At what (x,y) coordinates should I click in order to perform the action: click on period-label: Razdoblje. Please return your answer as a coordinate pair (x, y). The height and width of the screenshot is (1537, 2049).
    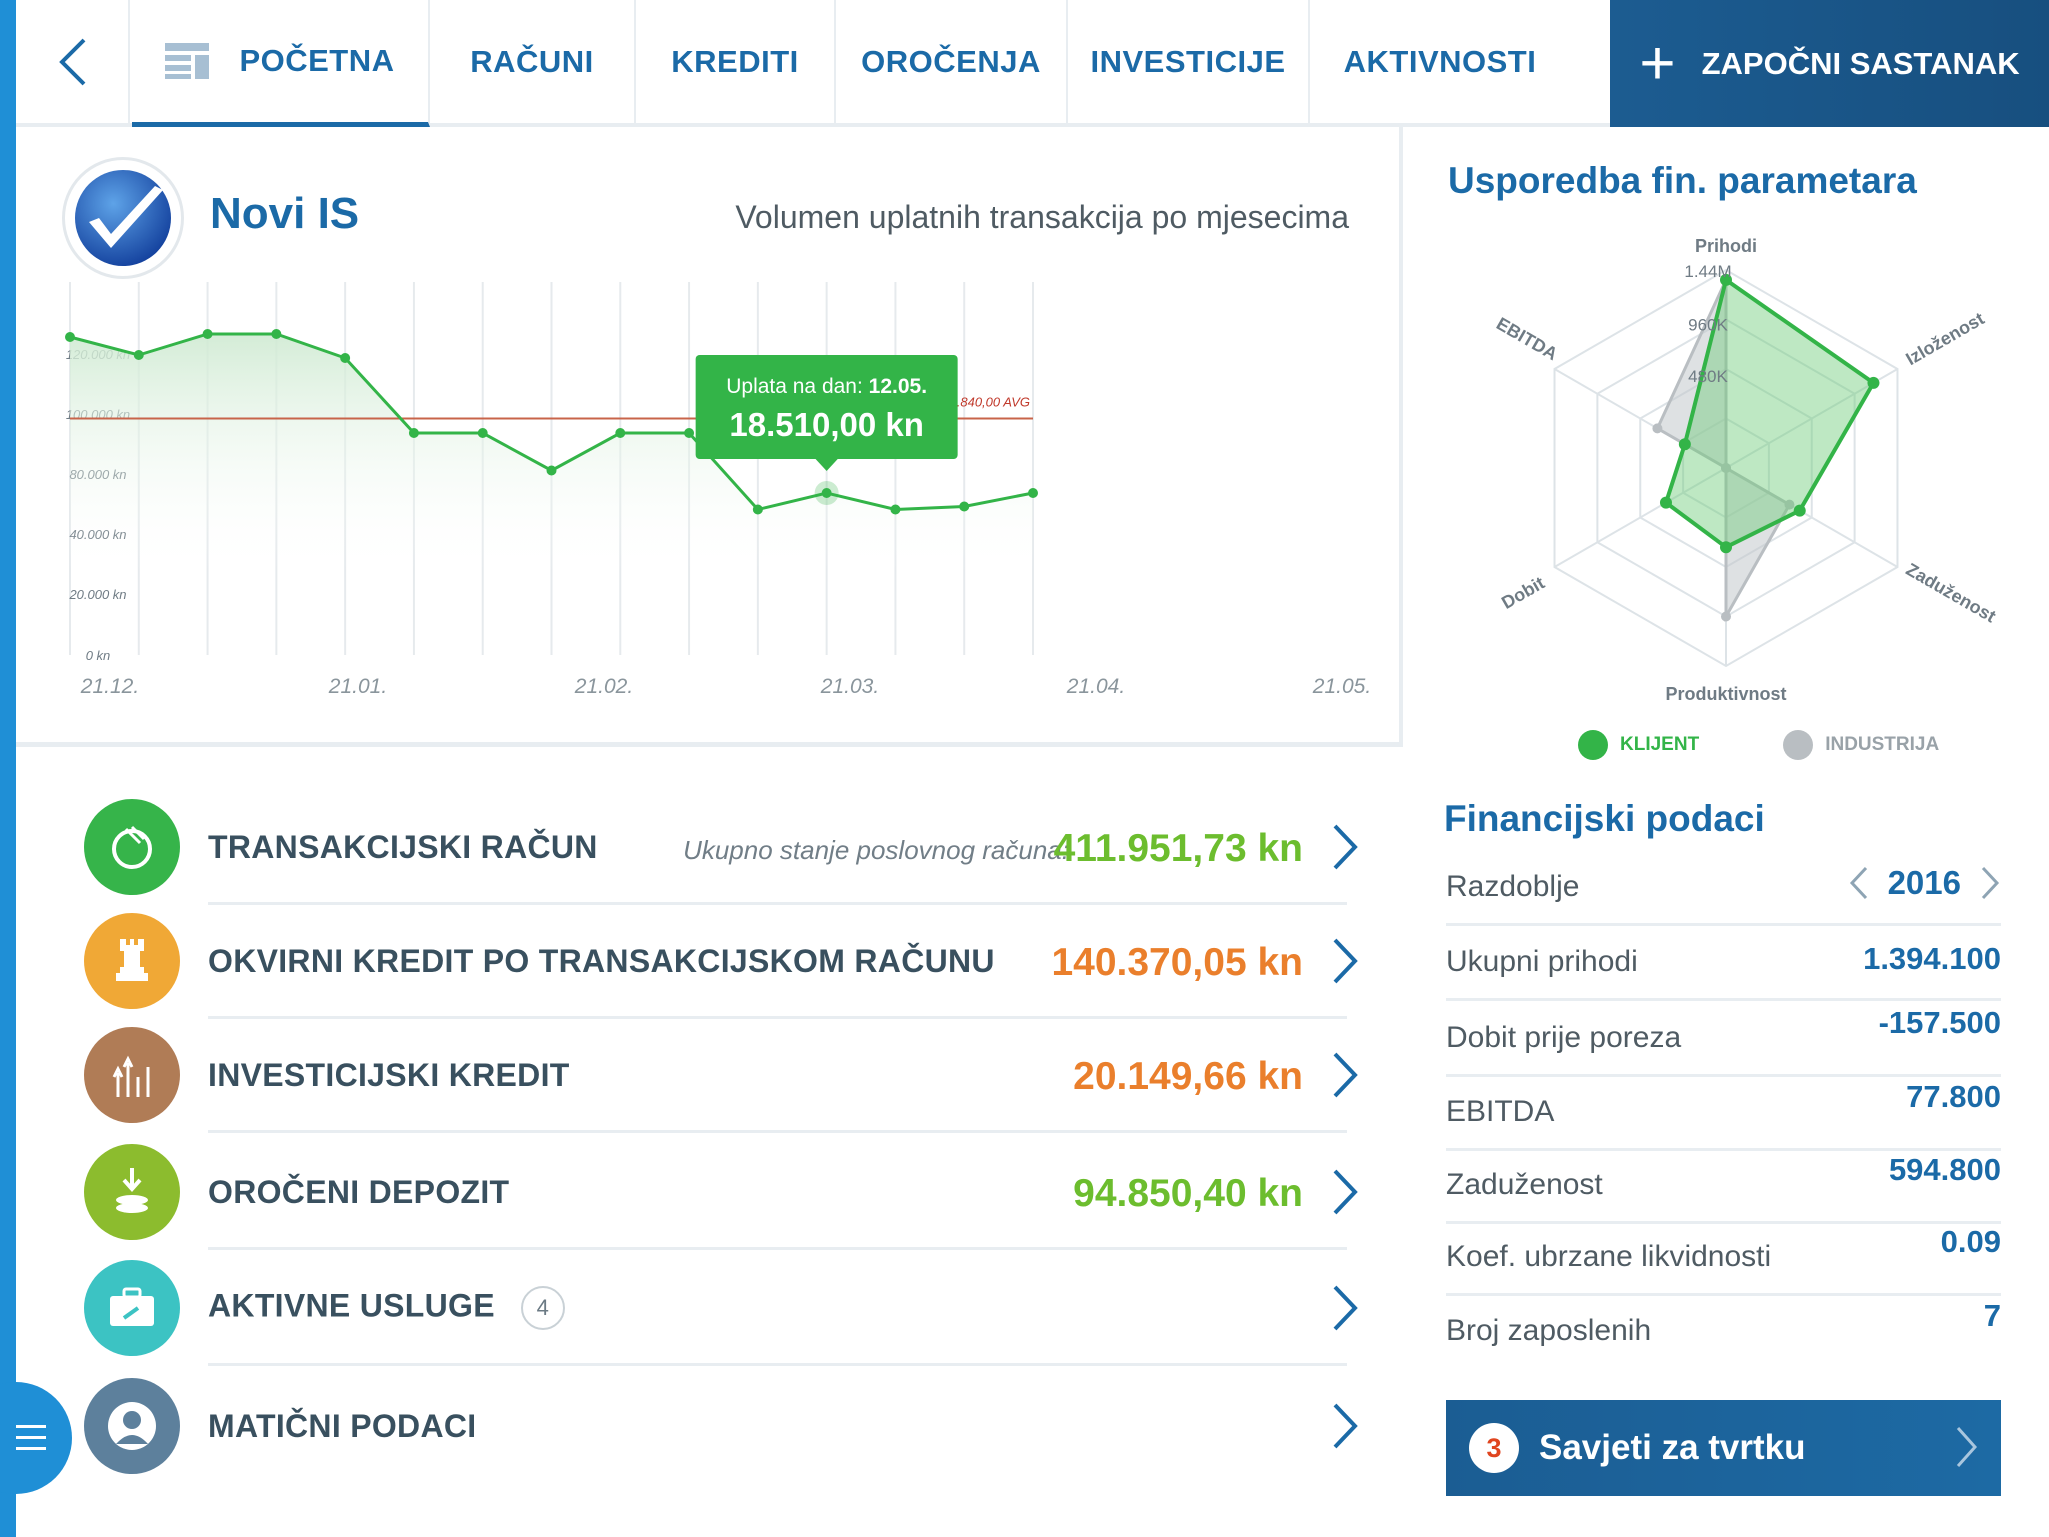
    Looking at the image, I should click on (1513, 886).